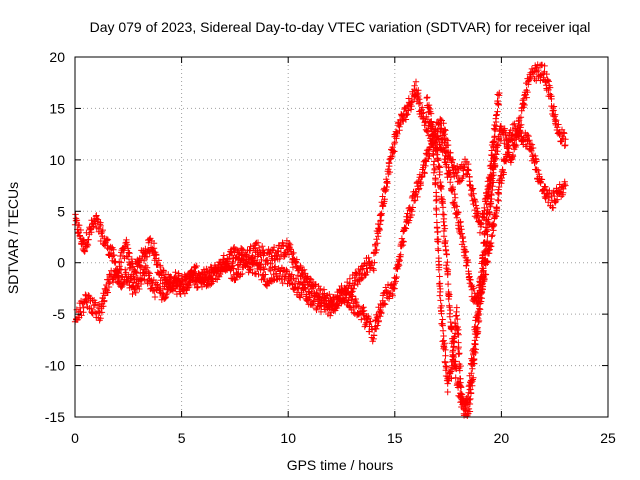  What do you see at coordinates (59, 314) in the screenshot?
I see `y-tick-label: -5` at bounding box center [59, 314].